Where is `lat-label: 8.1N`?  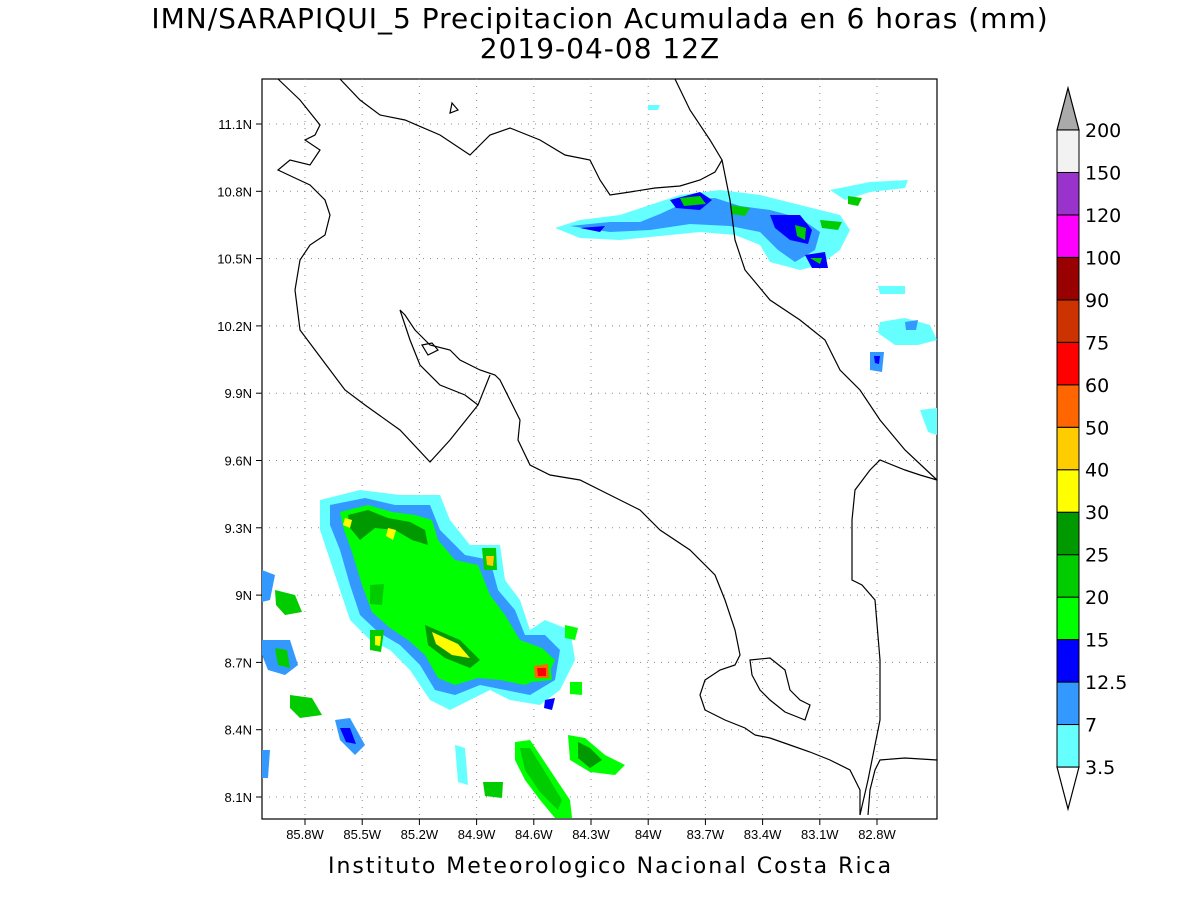
lat-label: 8.1N is located at coordinates (238, 797).